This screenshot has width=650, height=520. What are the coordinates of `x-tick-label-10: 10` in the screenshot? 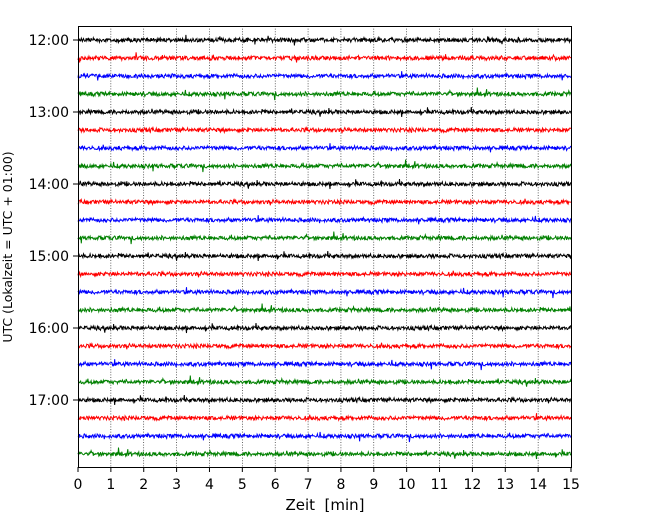 It's located at (407, 485).